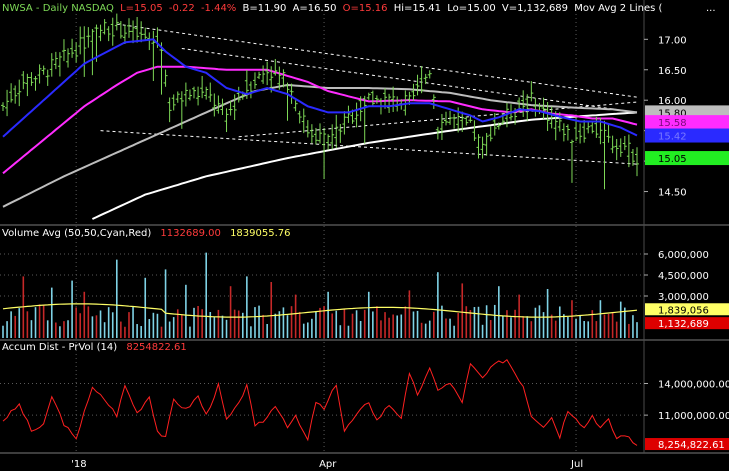 The height and width of the screenshot is (471, 729). I want to click on ad-title: Accum Dist - PrVol (14), so click(60, 347).